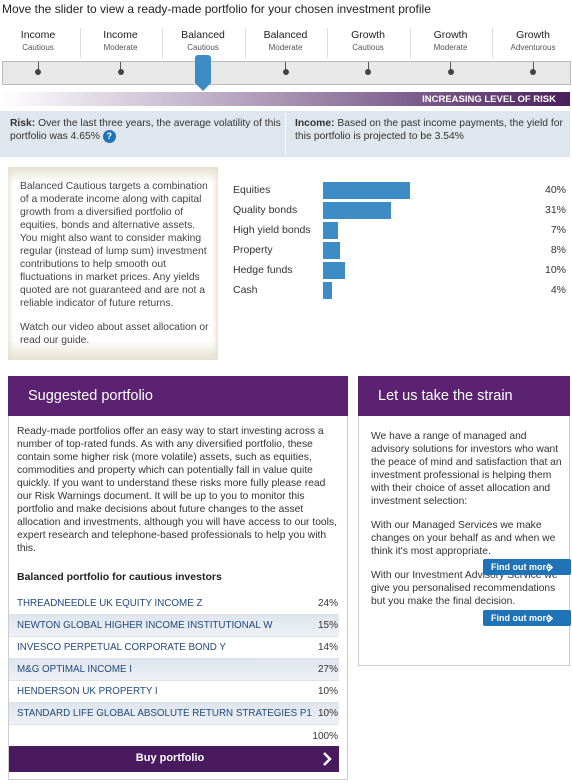 This screenshot has height=784, width=572. Describe the element at coordinates (555, 210) in the screenshot. I see `value-label: 31%` at that location.